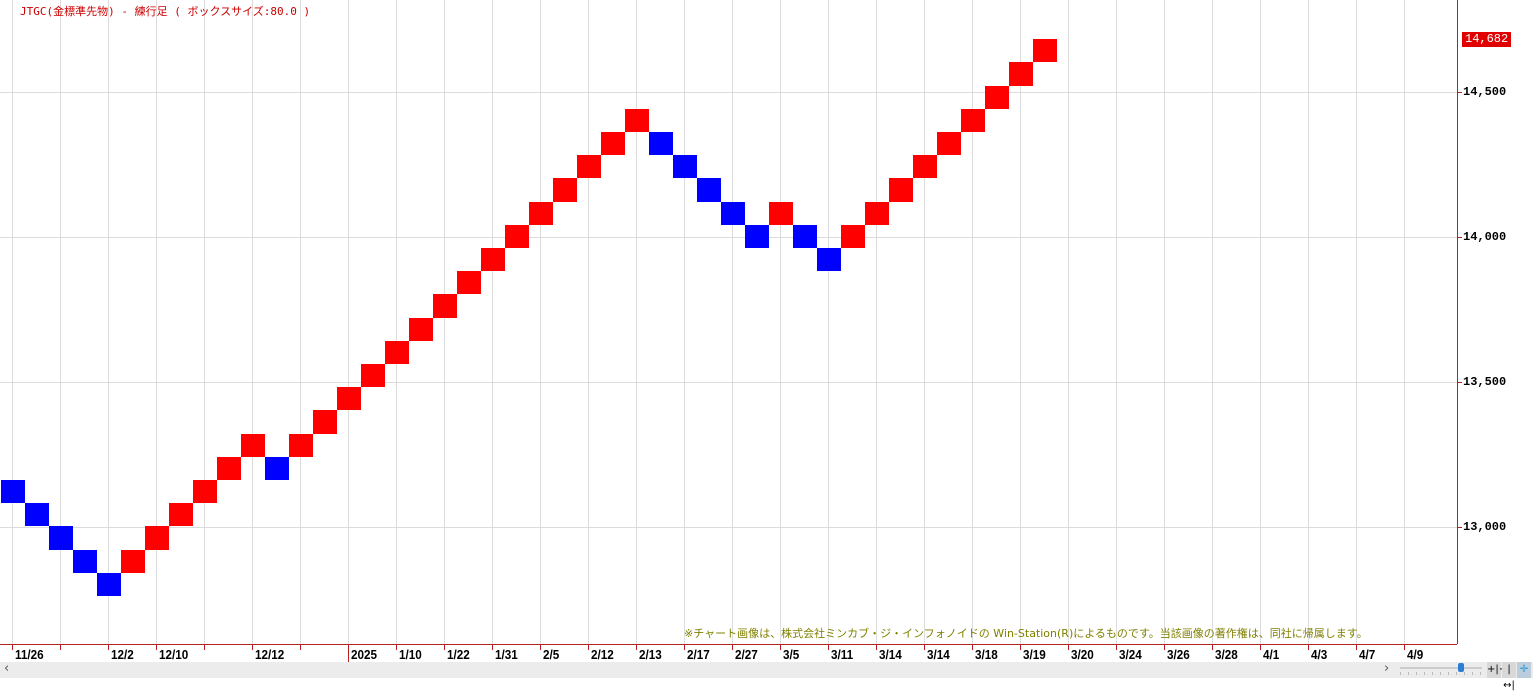  What do you see at coordinates (1178, 654) in the screenshot?
I see `x-tick-label: 3/26` at bounding box center [1178, 654].